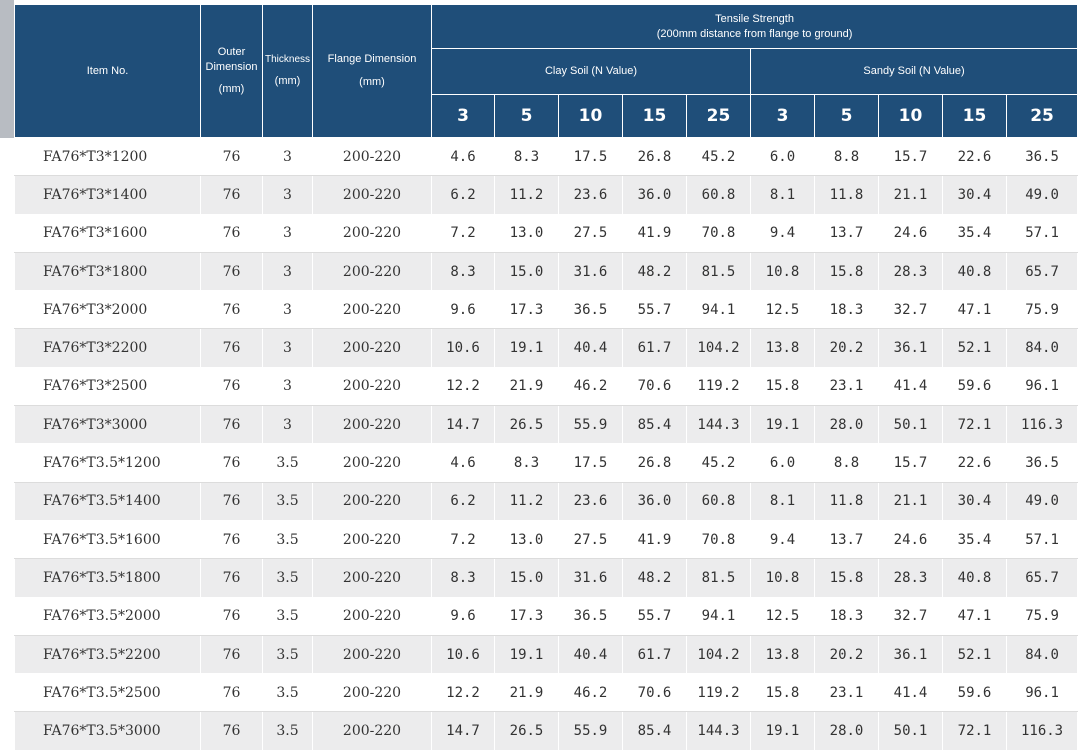 The height and width of the screenshot is (752, 1079). What do you see at coordinates (526, 233) in the screenshot?
I see `cell-clay-value: 13.0` at bounding box center [526, 233].